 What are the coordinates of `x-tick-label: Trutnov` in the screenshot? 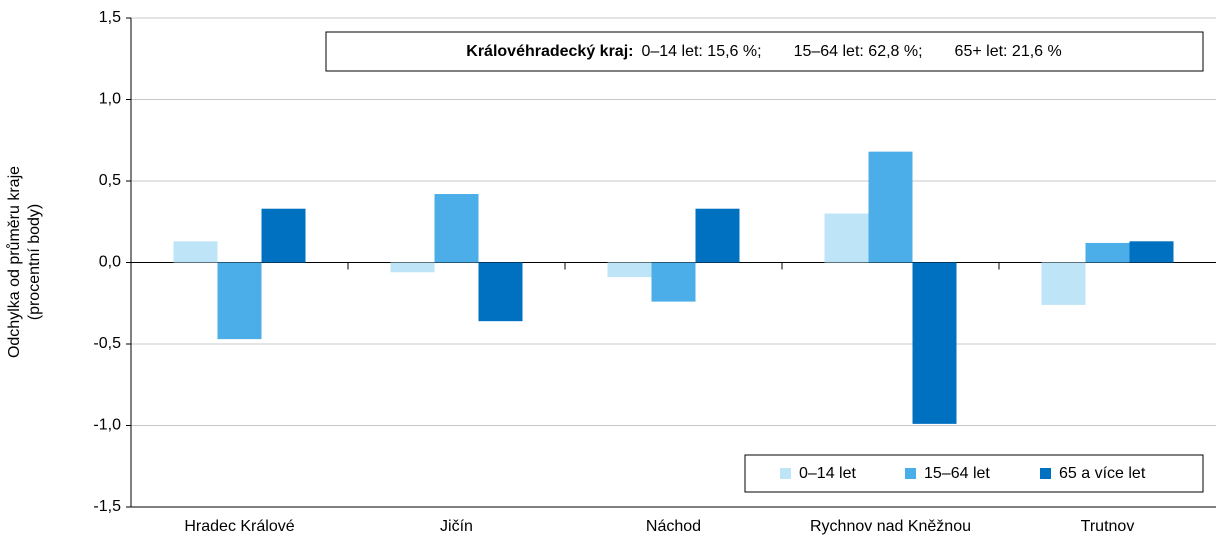 It's located at (1108, 526).